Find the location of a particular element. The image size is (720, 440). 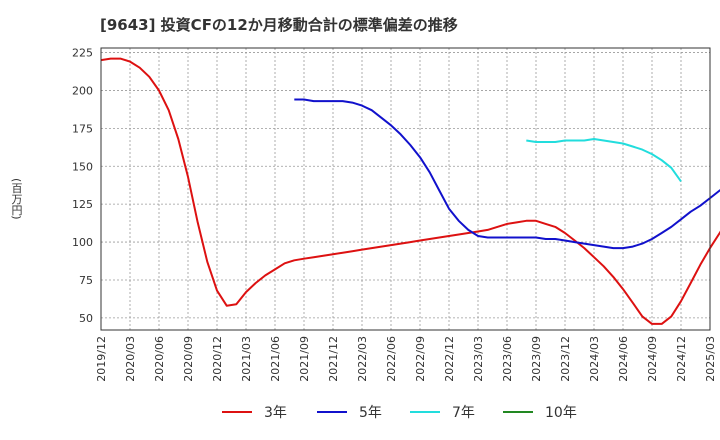

x-tick-label: 2023/12 is located at coordinates (565, 359).